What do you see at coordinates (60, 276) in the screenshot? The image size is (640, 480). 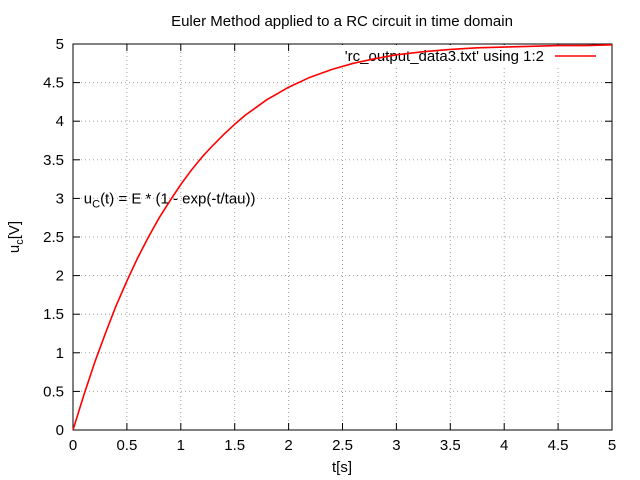 I see `y-tick-label: 2` at bounding box center [60, 276].